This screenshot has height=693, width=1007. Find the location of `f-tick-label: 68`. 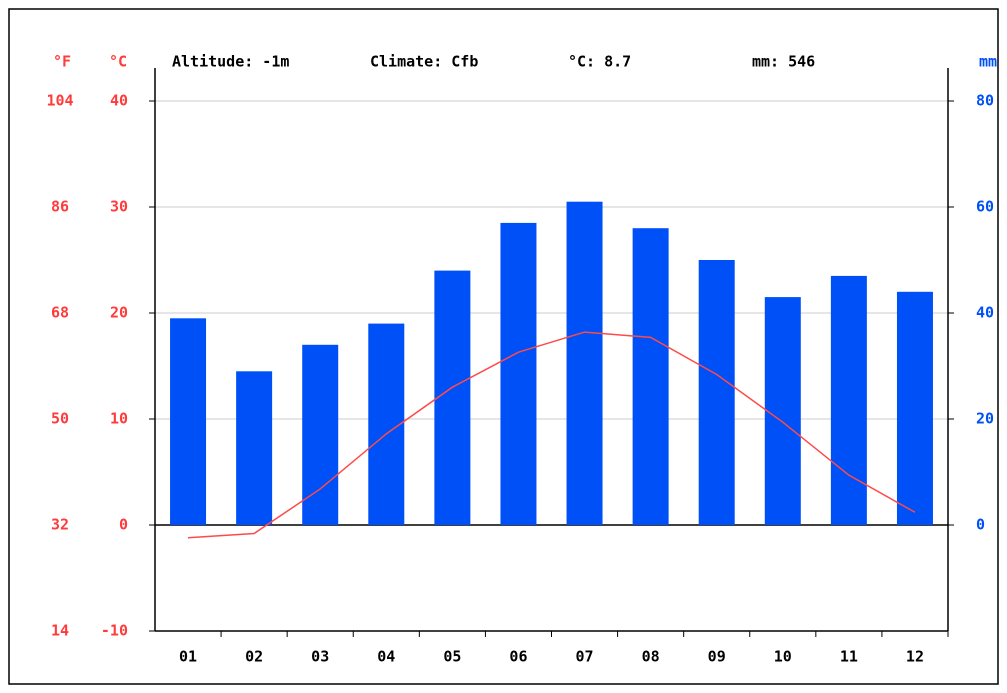

f-tick-label: 68 is located at coordinates (60, 313).